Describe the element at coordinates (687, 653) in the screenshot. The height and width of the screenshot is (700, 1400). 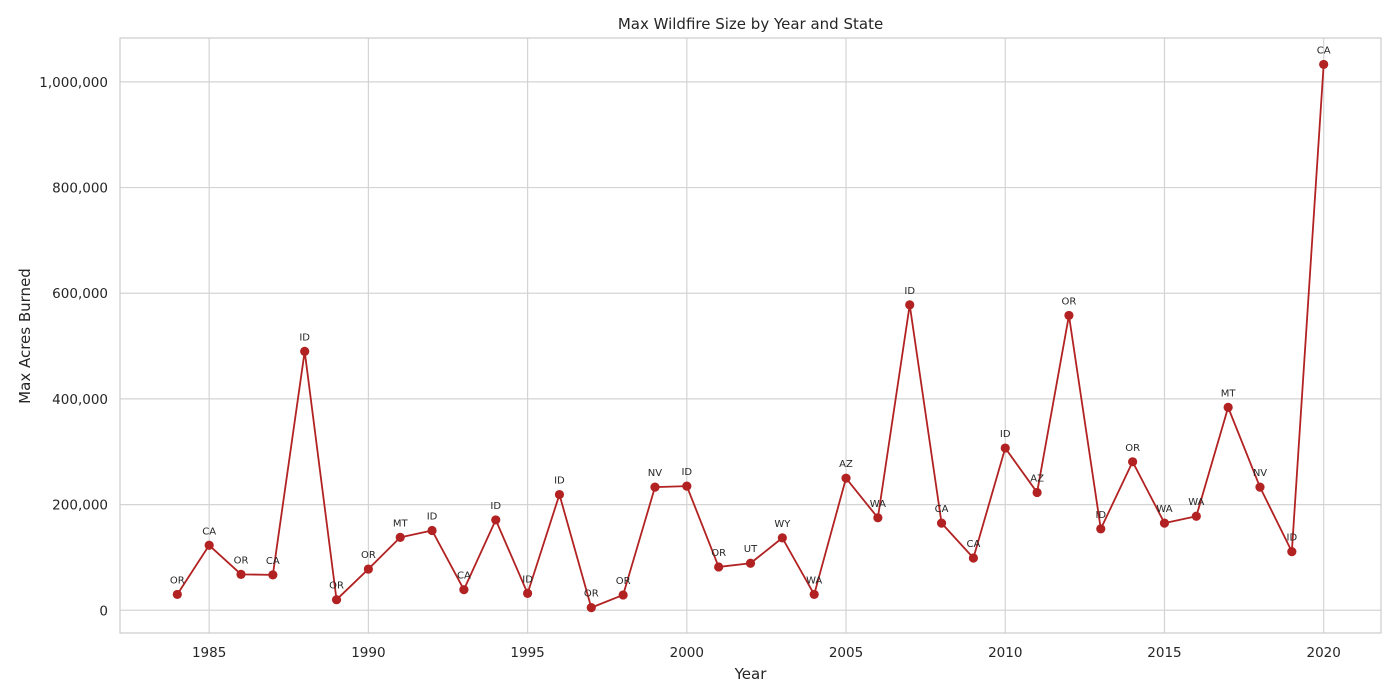
I see `x-tick-label: 2000` at that location.